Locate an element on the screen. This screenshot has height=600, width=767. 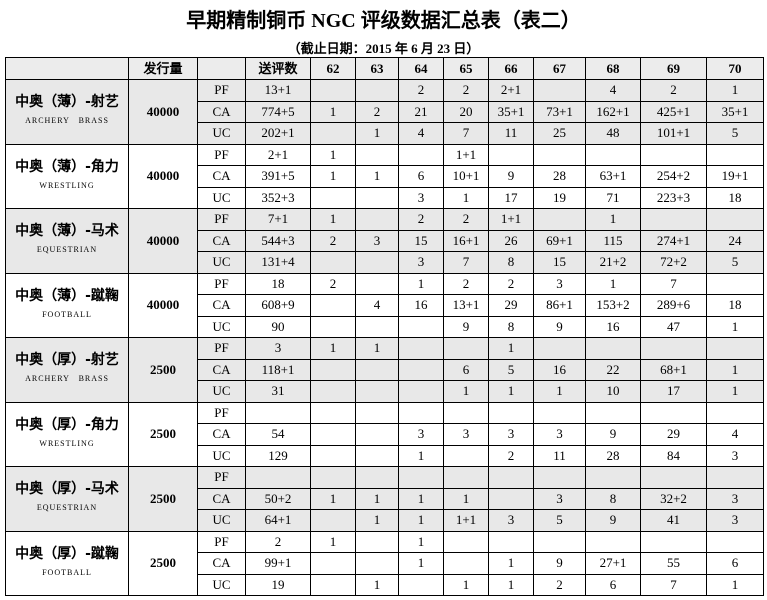
count-cell: 2+1 is located at coordinates (511, 90).